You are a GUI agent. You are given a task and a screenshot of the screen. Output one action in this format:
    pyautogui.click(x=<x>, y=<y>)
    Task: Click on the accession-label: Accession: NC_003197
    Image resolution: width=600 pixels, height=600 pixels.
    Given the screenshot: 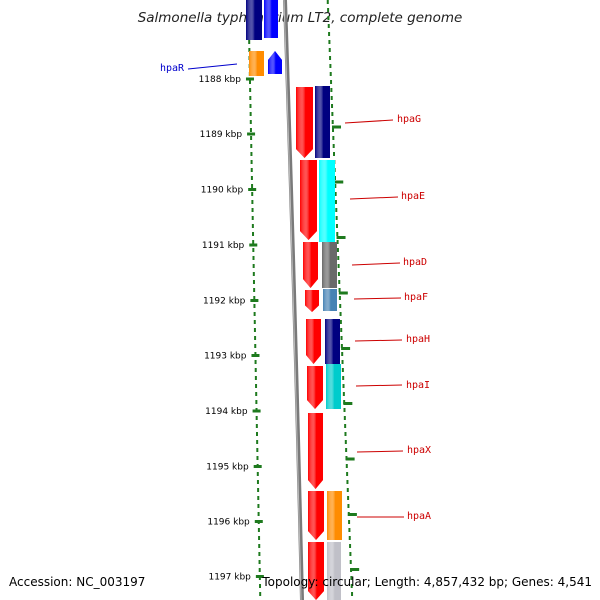 What is the action you would take?
    pyautogui.click(x=77, y=582)
    